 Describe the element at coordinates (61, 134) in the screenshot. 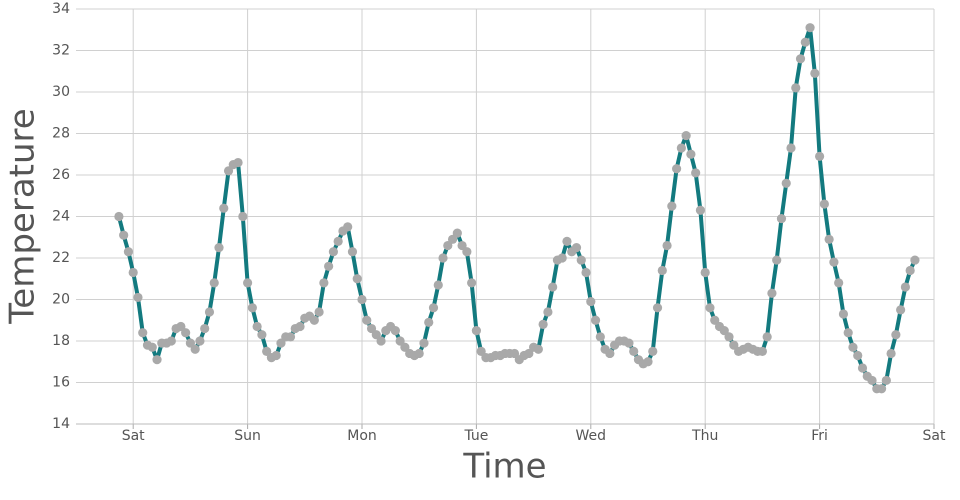

I see `y-tick-label: 28` at that location.